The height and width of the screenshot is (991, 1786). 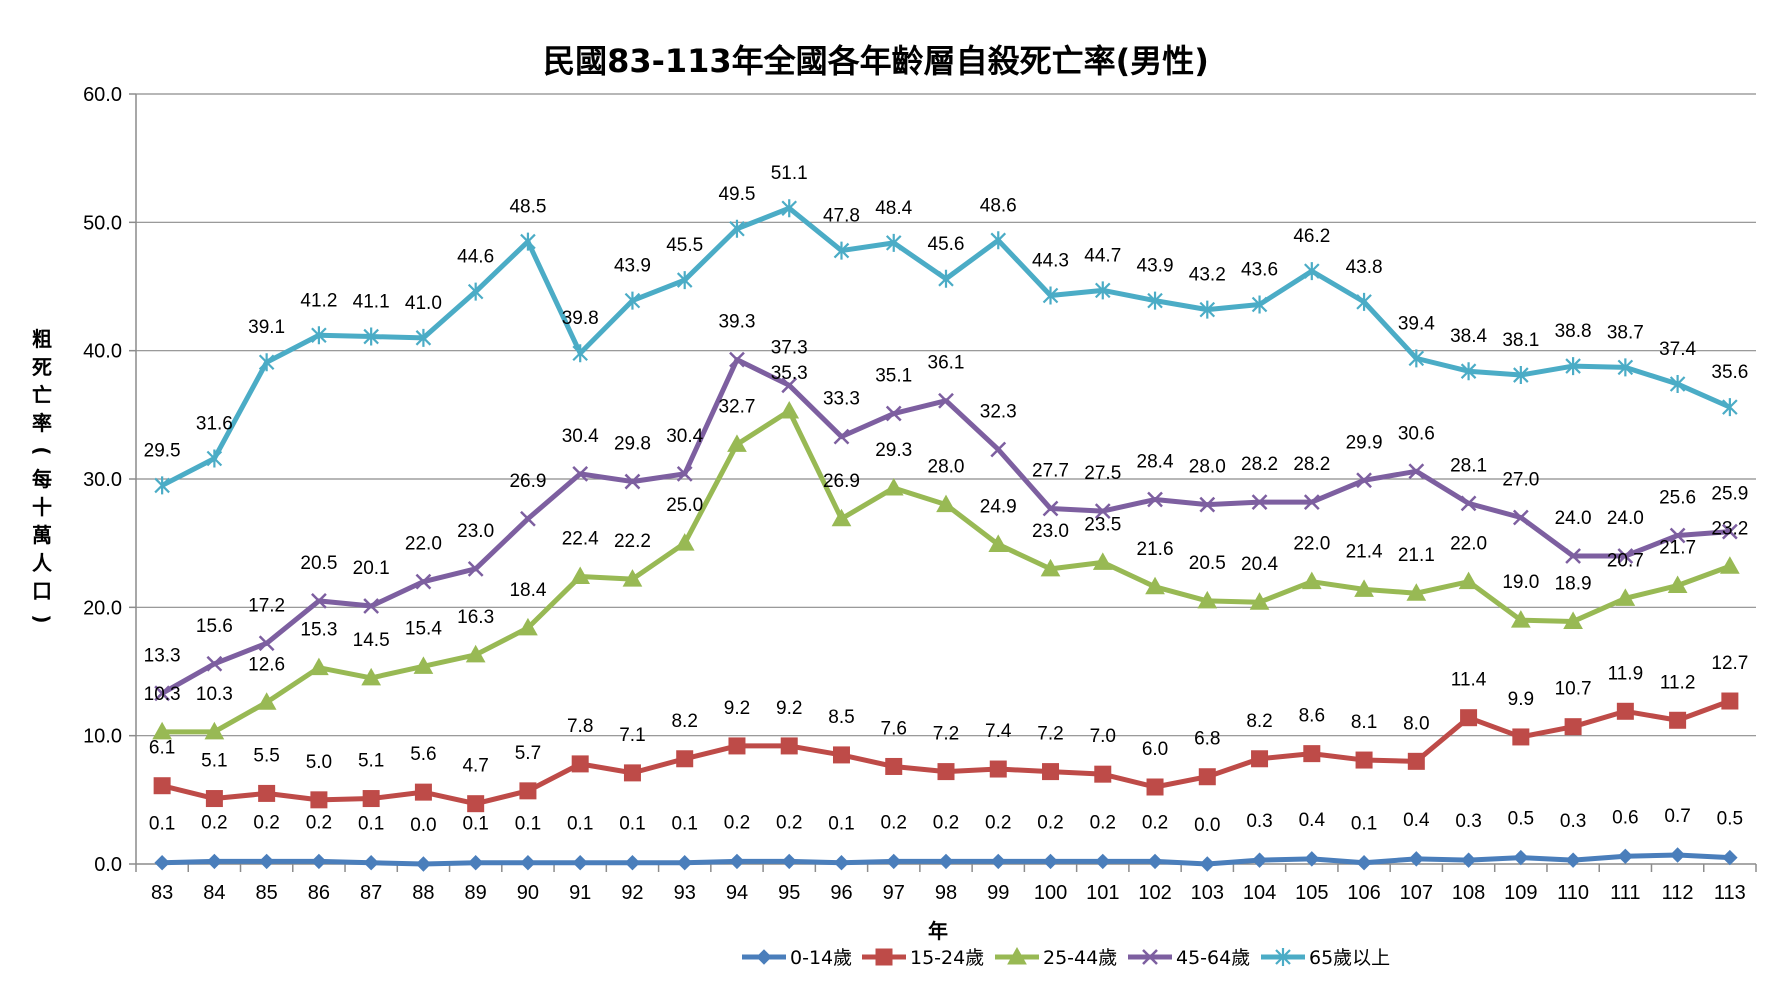 What do you see at coordinates (527, 590) in the screenshot?
I see `series-25-44歲-data-label: 18.4` at bounding box center [527, 590].